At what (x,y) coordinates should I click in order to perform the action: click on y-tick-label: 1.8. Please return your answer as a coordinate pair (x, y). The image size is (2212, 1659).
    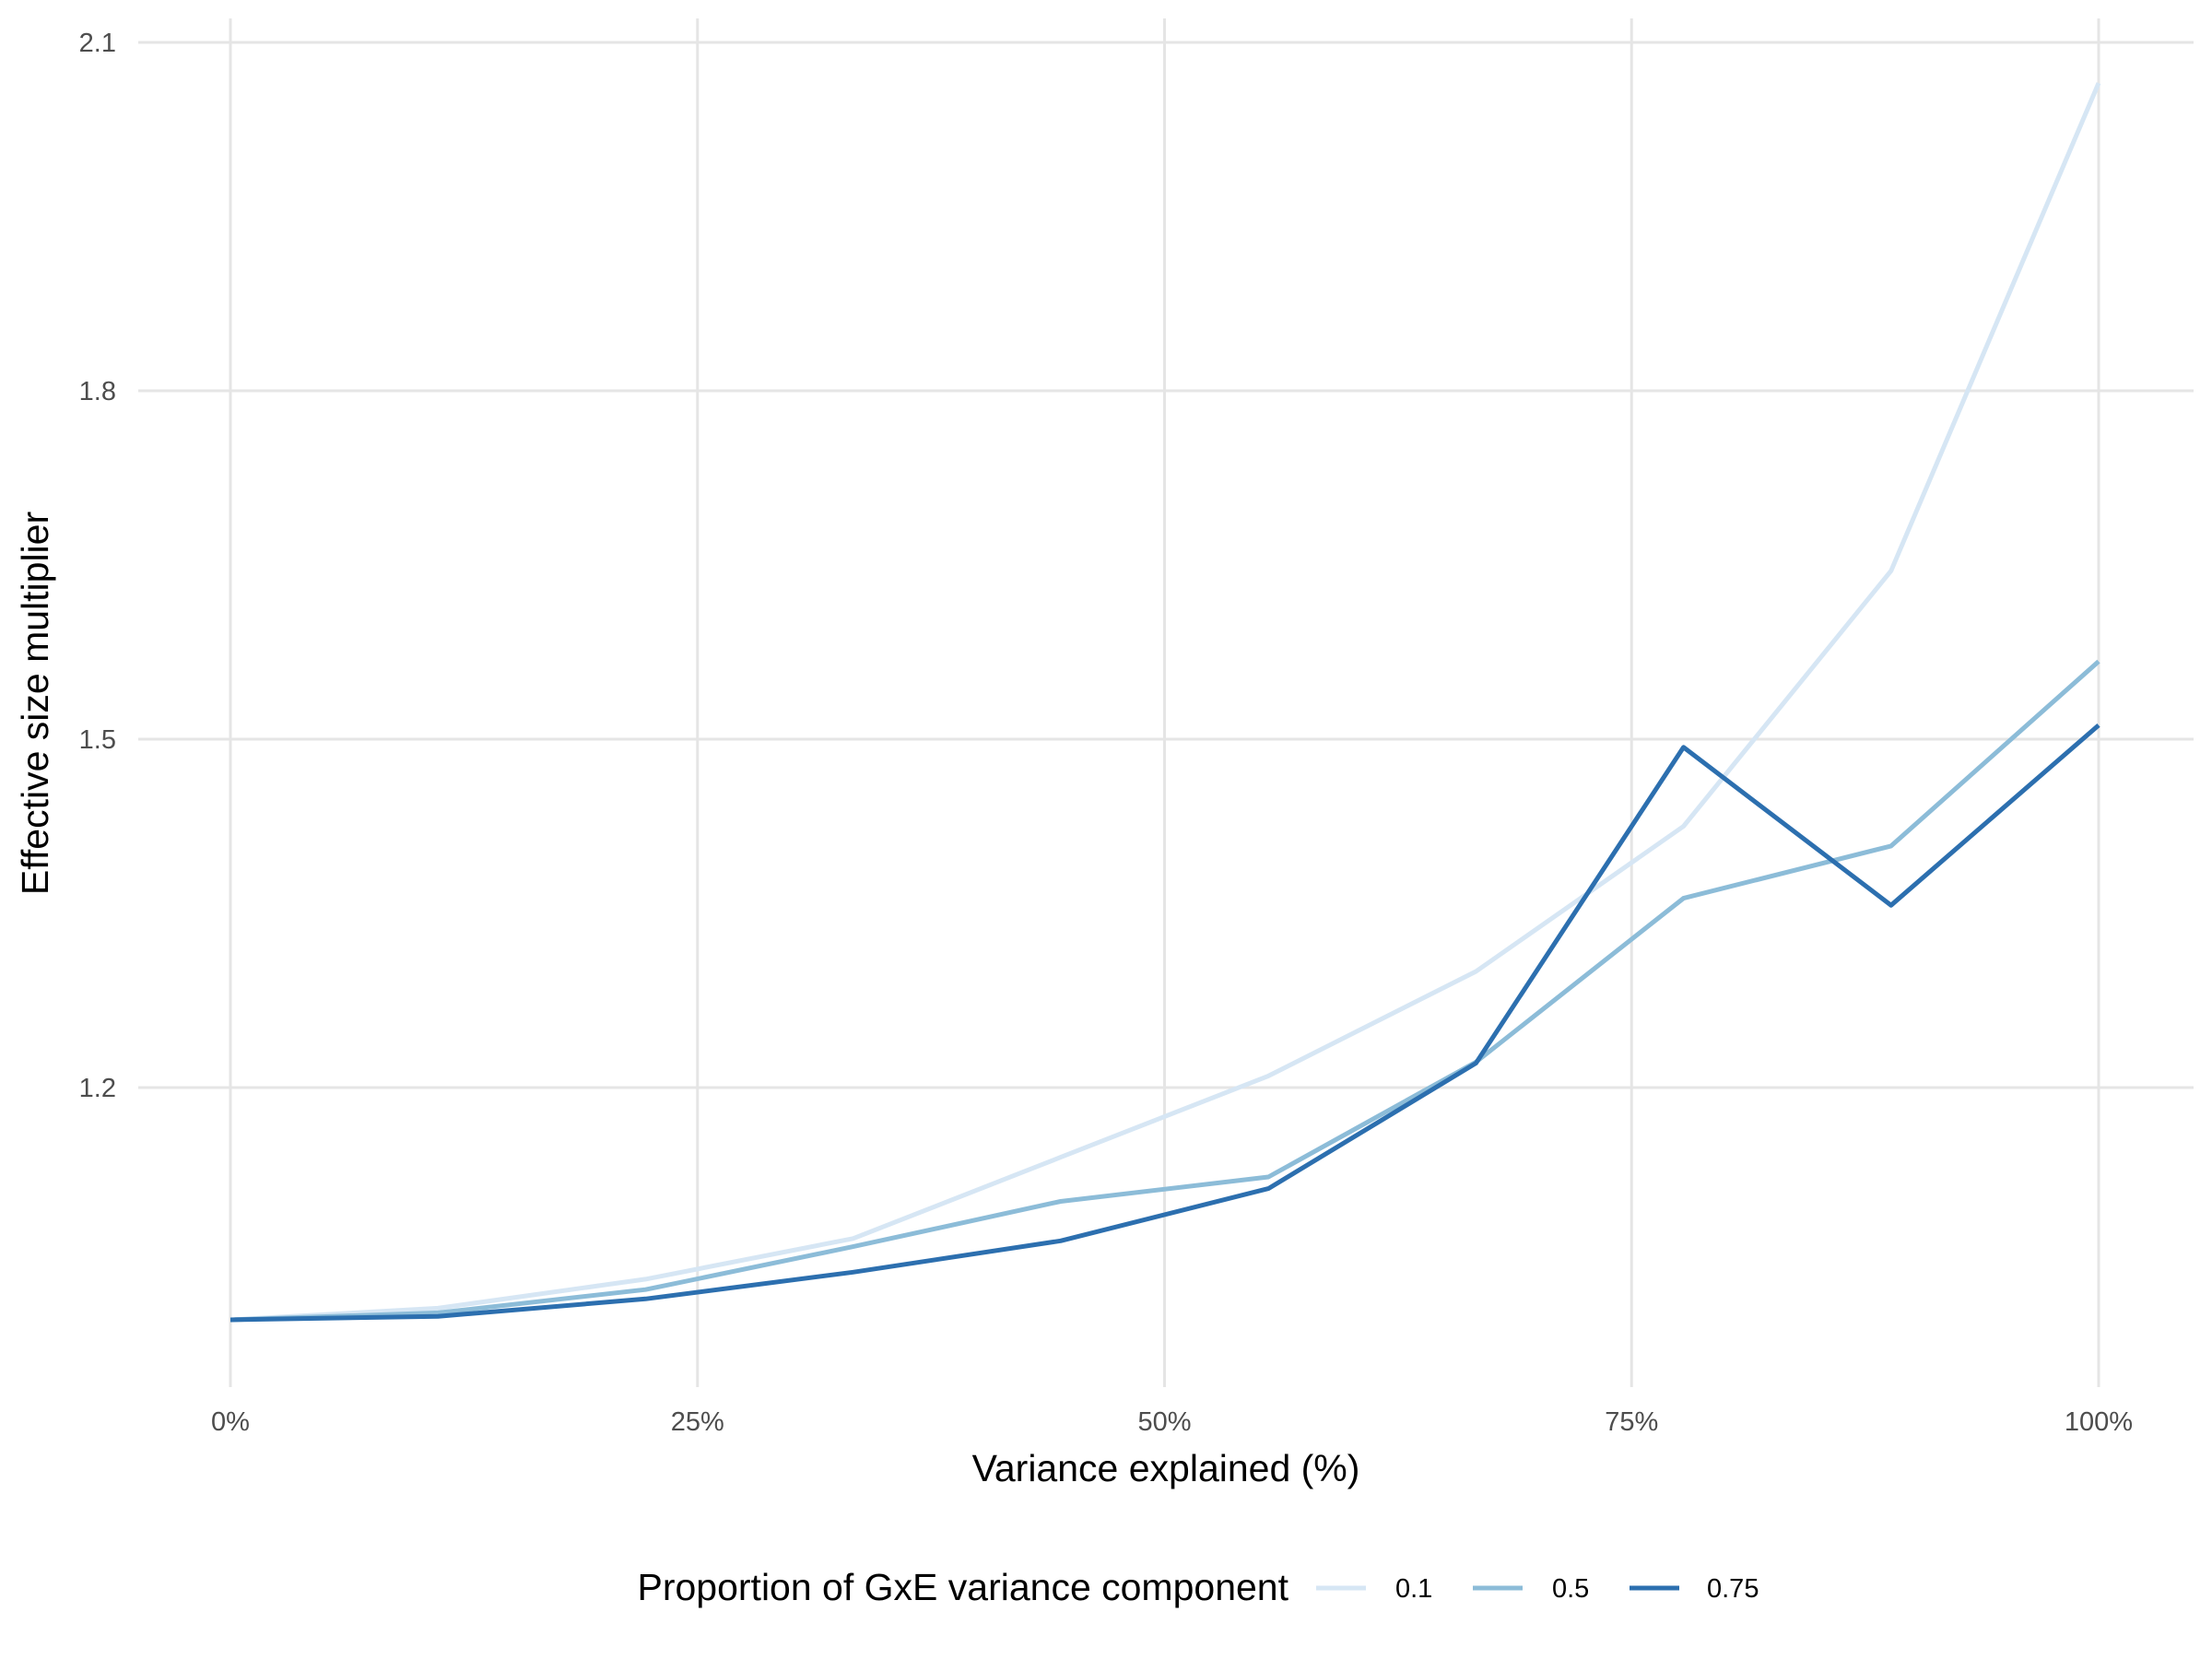
    Looking at the image, I should click on (97, 391).